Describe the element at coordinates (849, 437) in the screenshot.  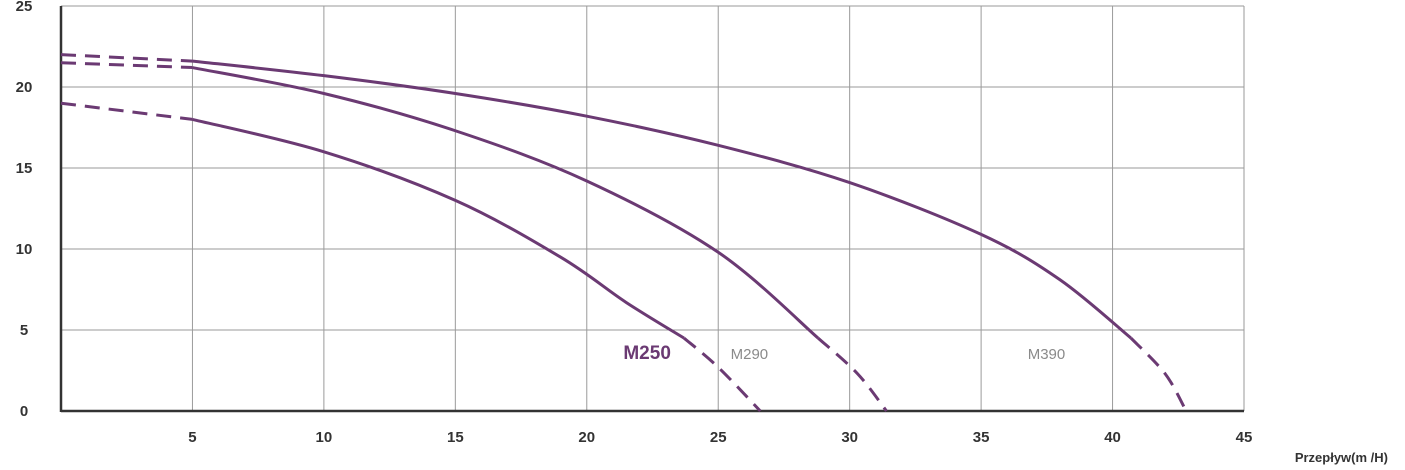
I see `x-tick-label-30: 30` at that location.